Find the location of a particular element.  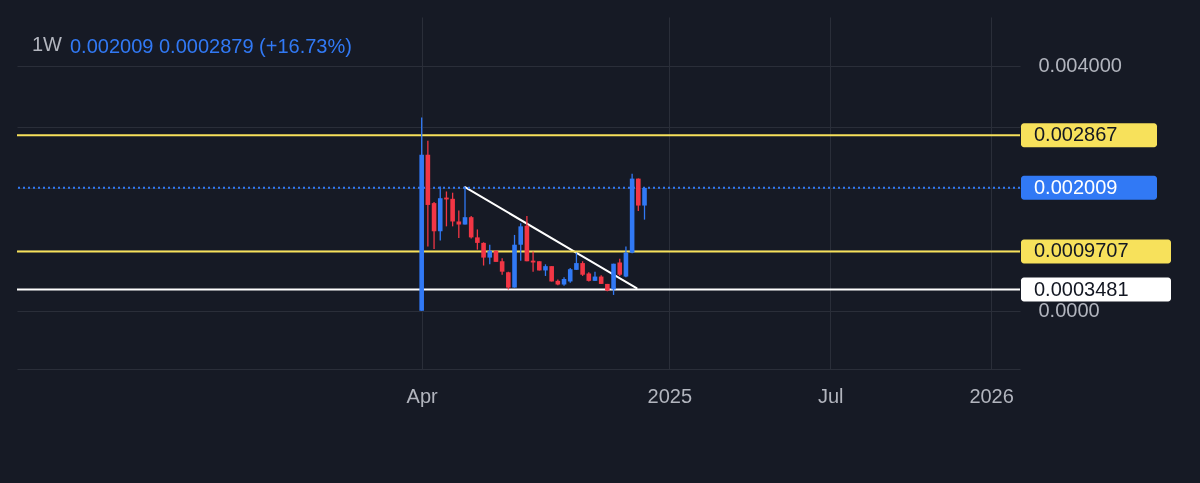

x-tick-label: Jul is located at coordinates (830, 395).